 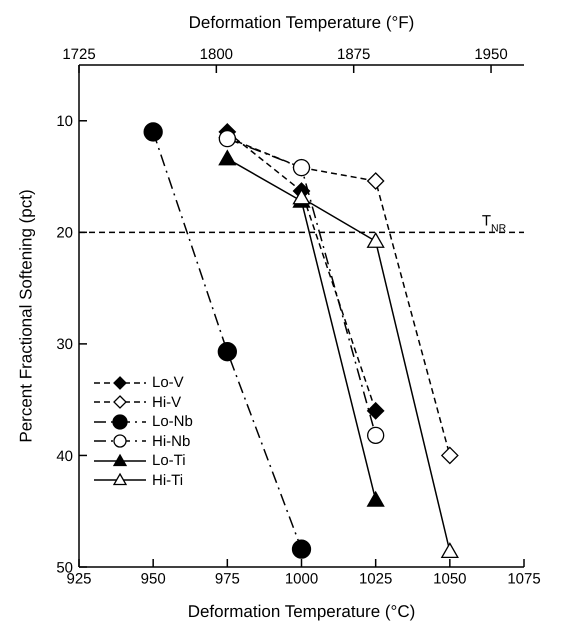 I want to click on x2-tick-label: 1875, so click(x=353, y=54).